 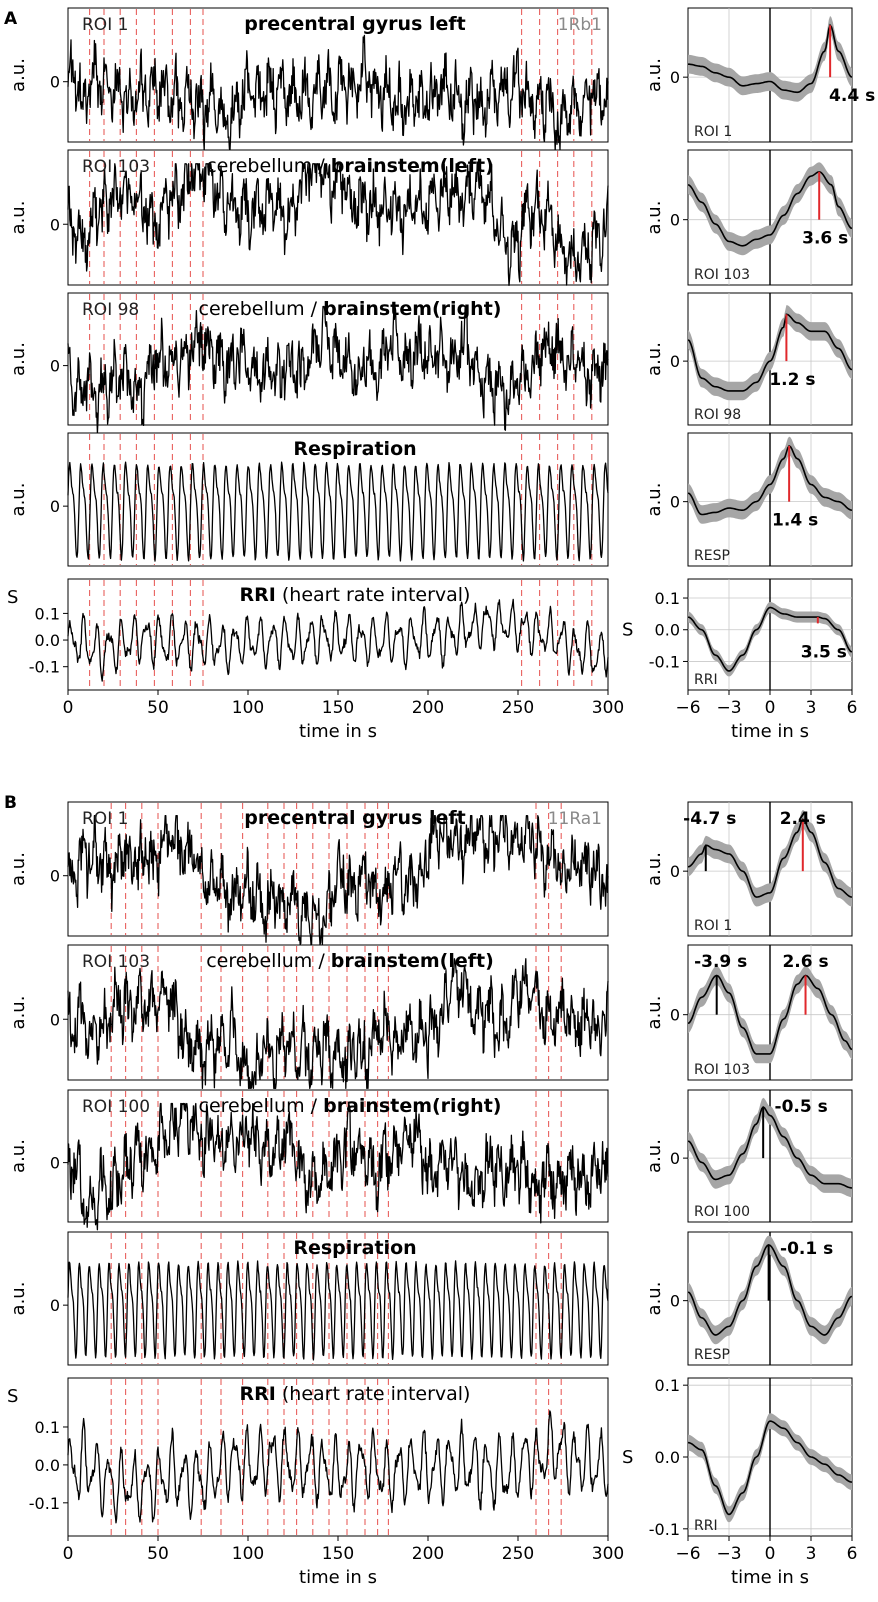 I want to click on peak-label: -0.5 s, so click(x=801, y=1107).